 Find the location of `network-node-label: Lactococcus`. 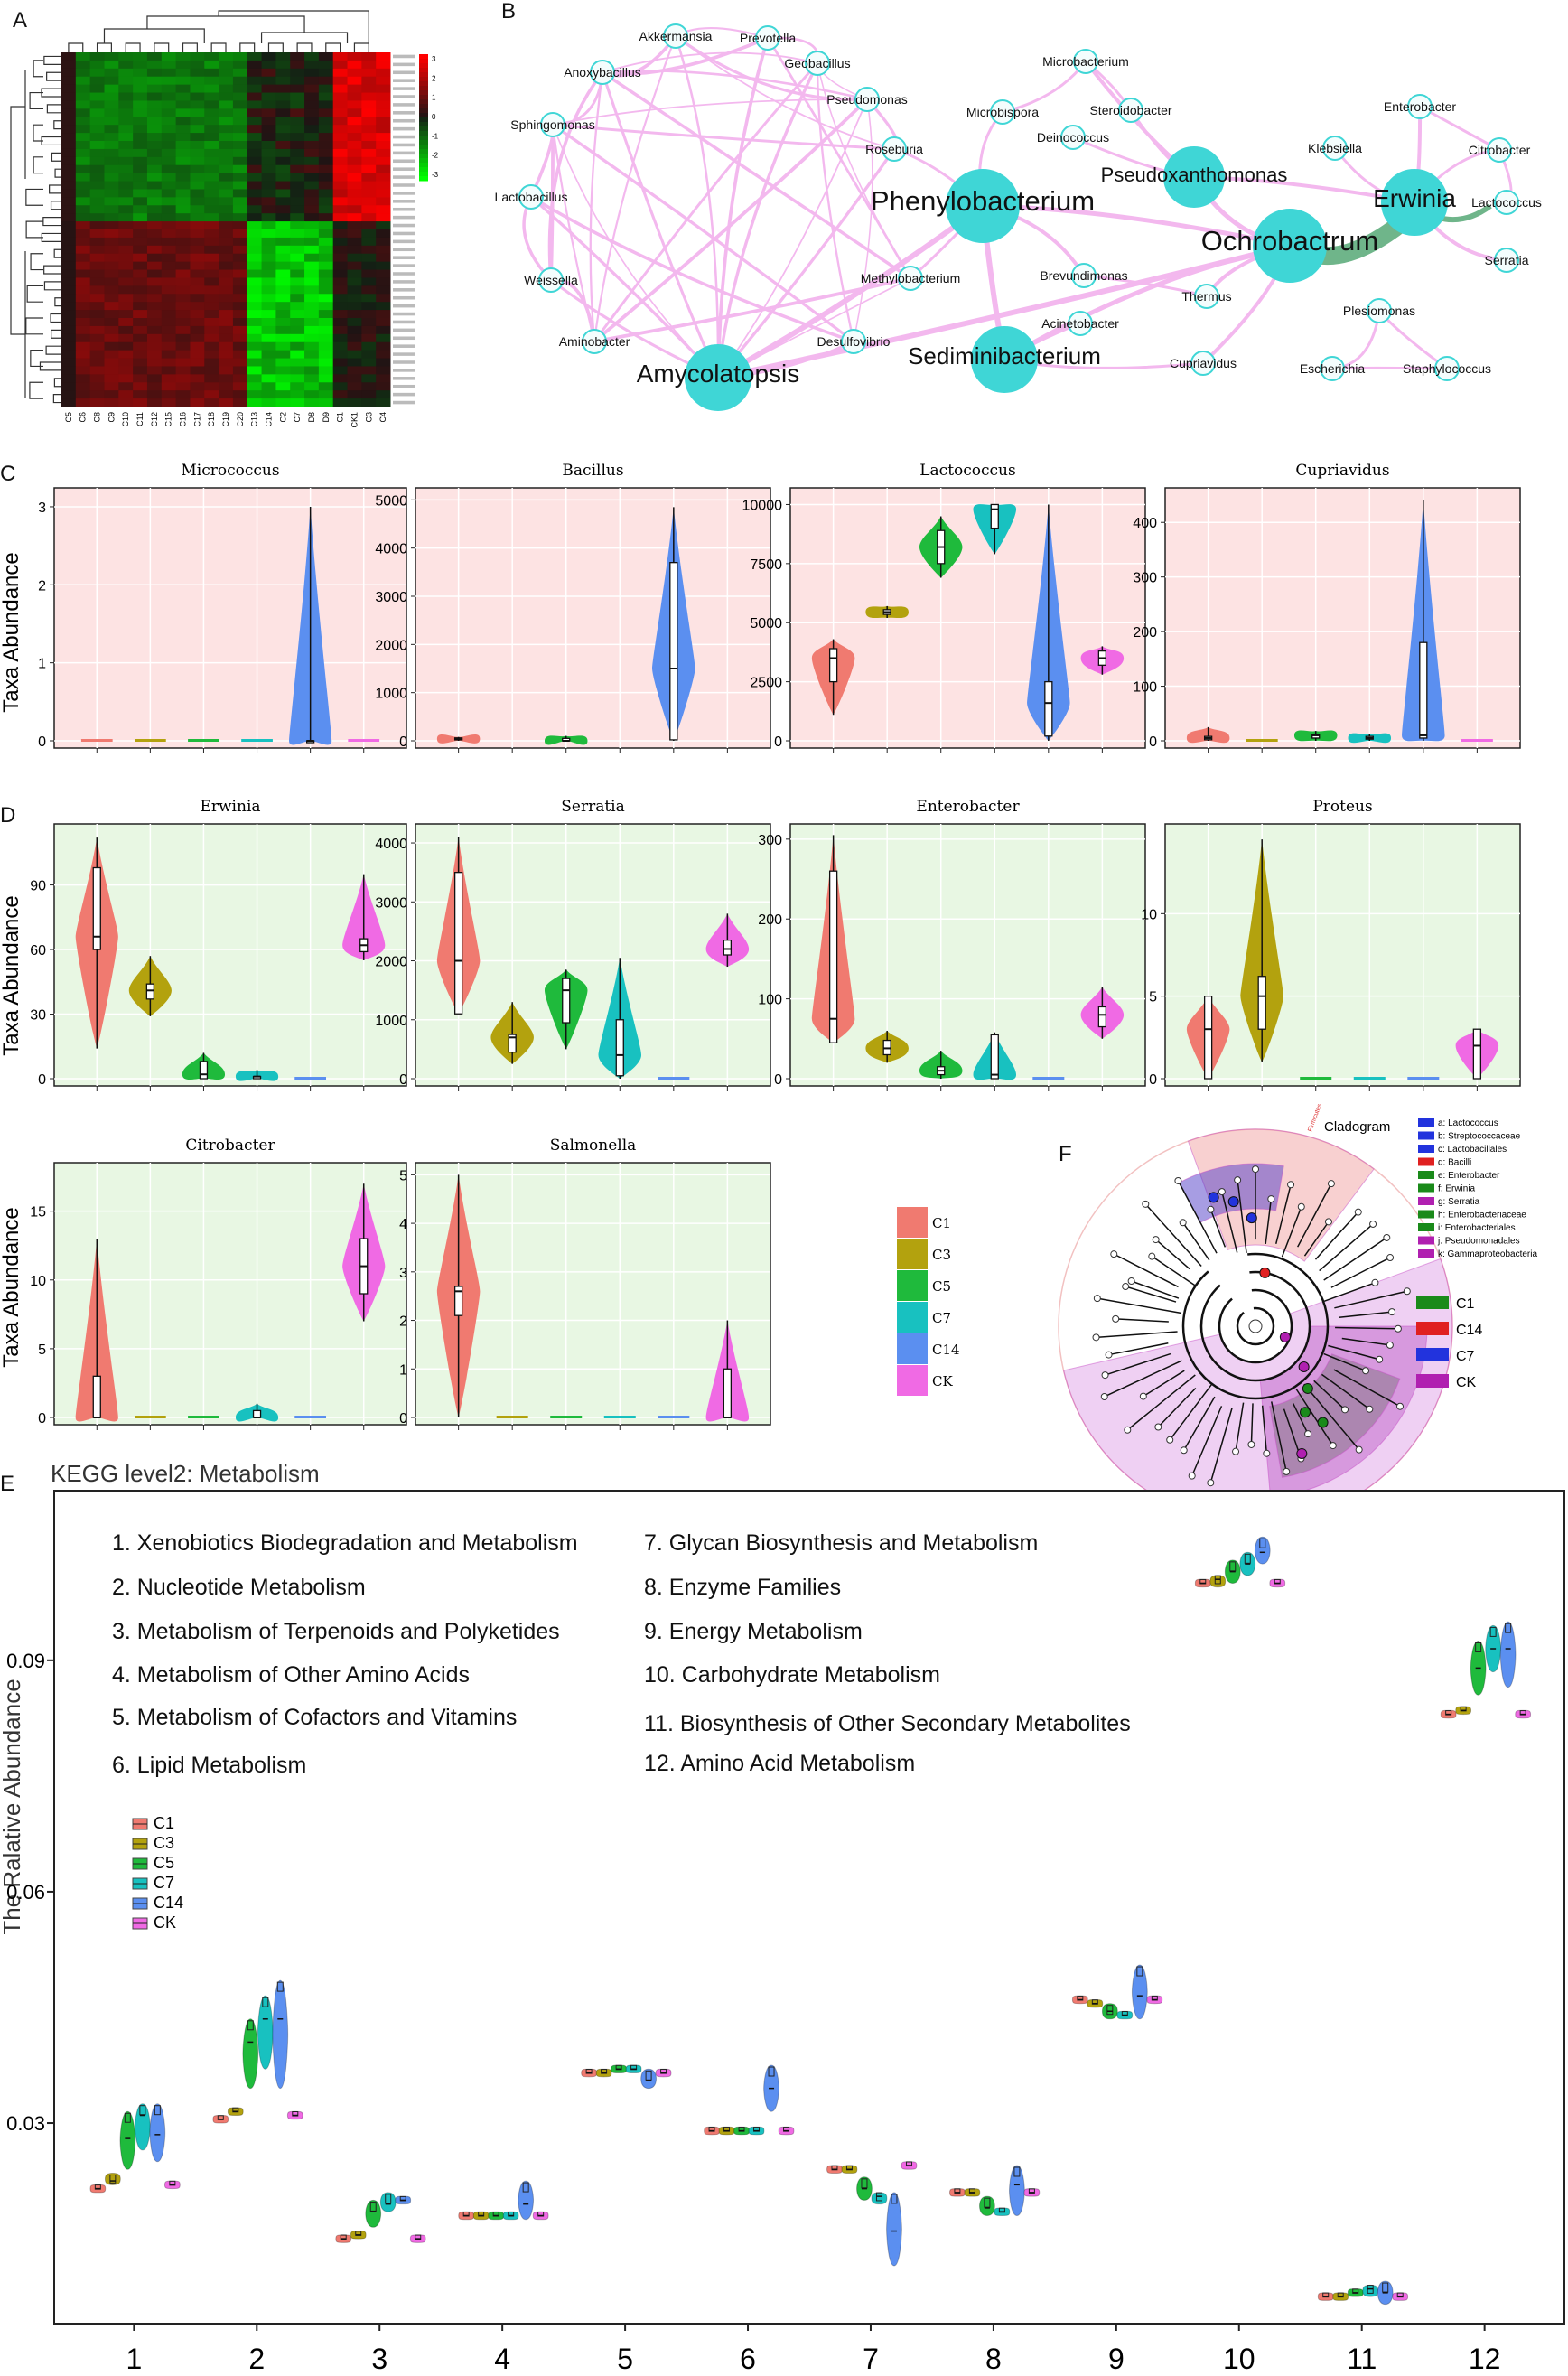

network-node-label: Lactococcus is located at coordinates (1506, 202).